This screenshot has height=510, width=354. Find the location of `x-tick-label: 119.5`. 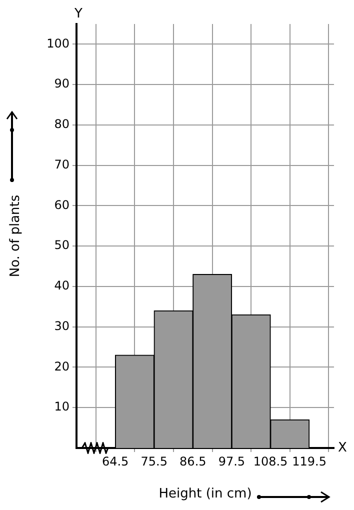

x-tick-label: 119.5 is located at coordinates (309, 461).